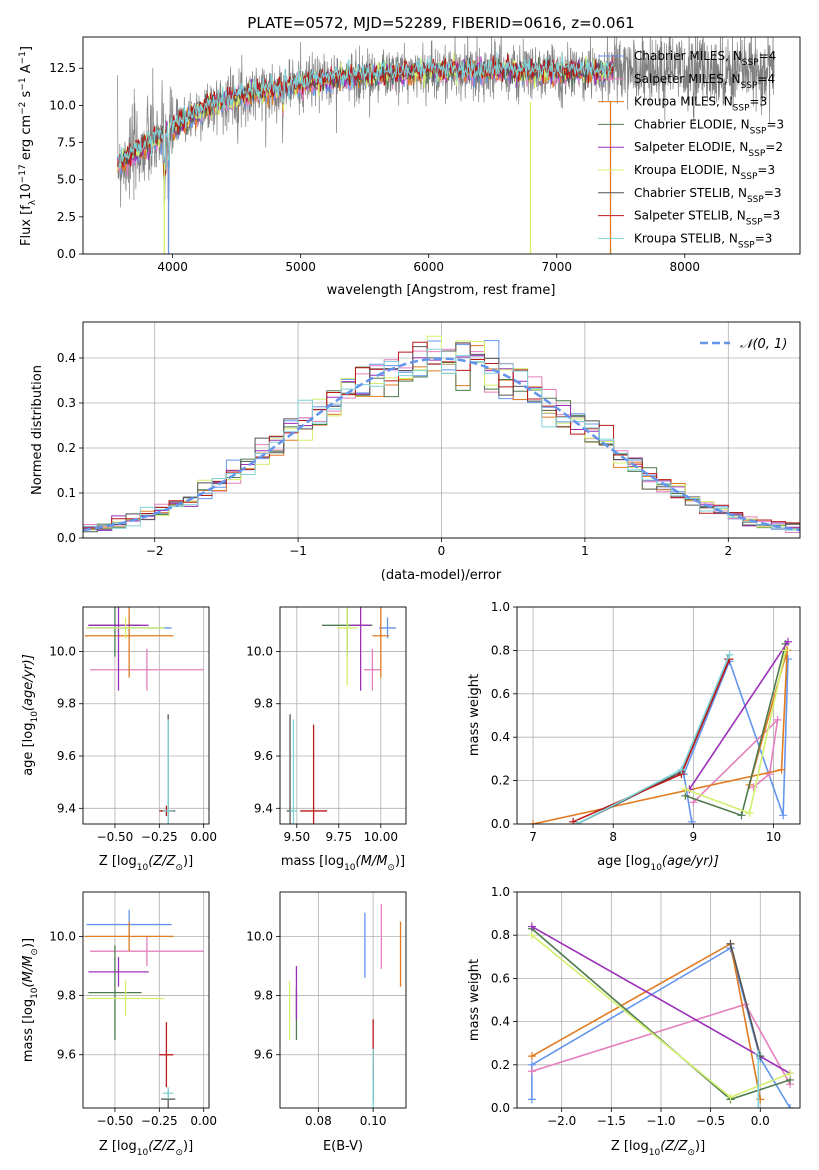 The height and width of the screenshot is (1170, 819). Describe the element at coordinates (343, 863) in the screenshot. I see `x-axis-label: mass [log10(M/M⊙)]` at that location.